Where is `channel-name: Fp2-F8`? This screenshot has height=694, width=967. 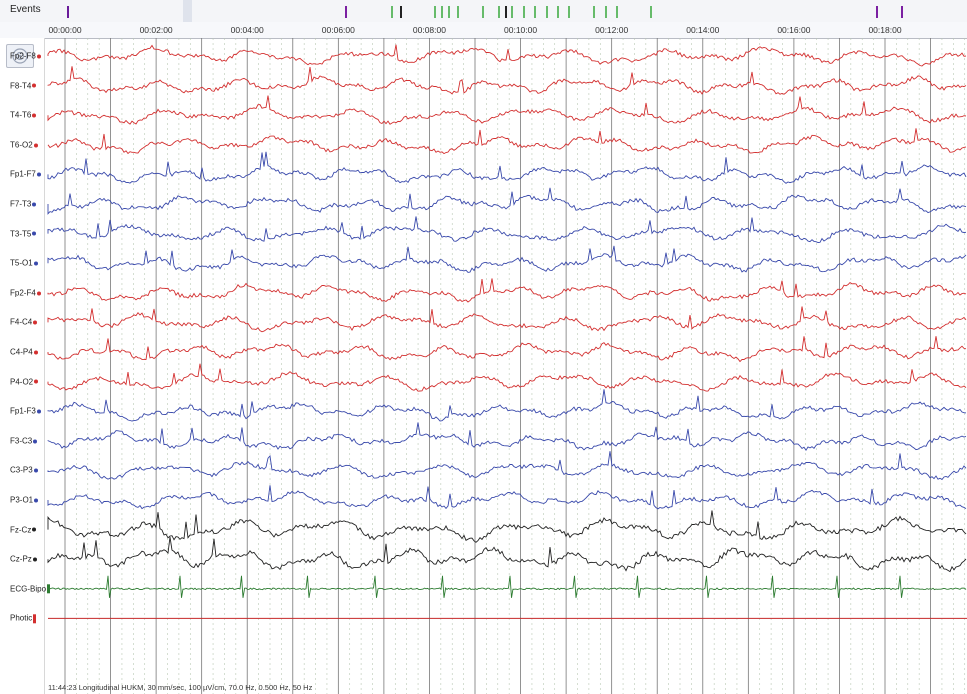 channel-name: Fp2-F8 is located at coordinates (23, 56).